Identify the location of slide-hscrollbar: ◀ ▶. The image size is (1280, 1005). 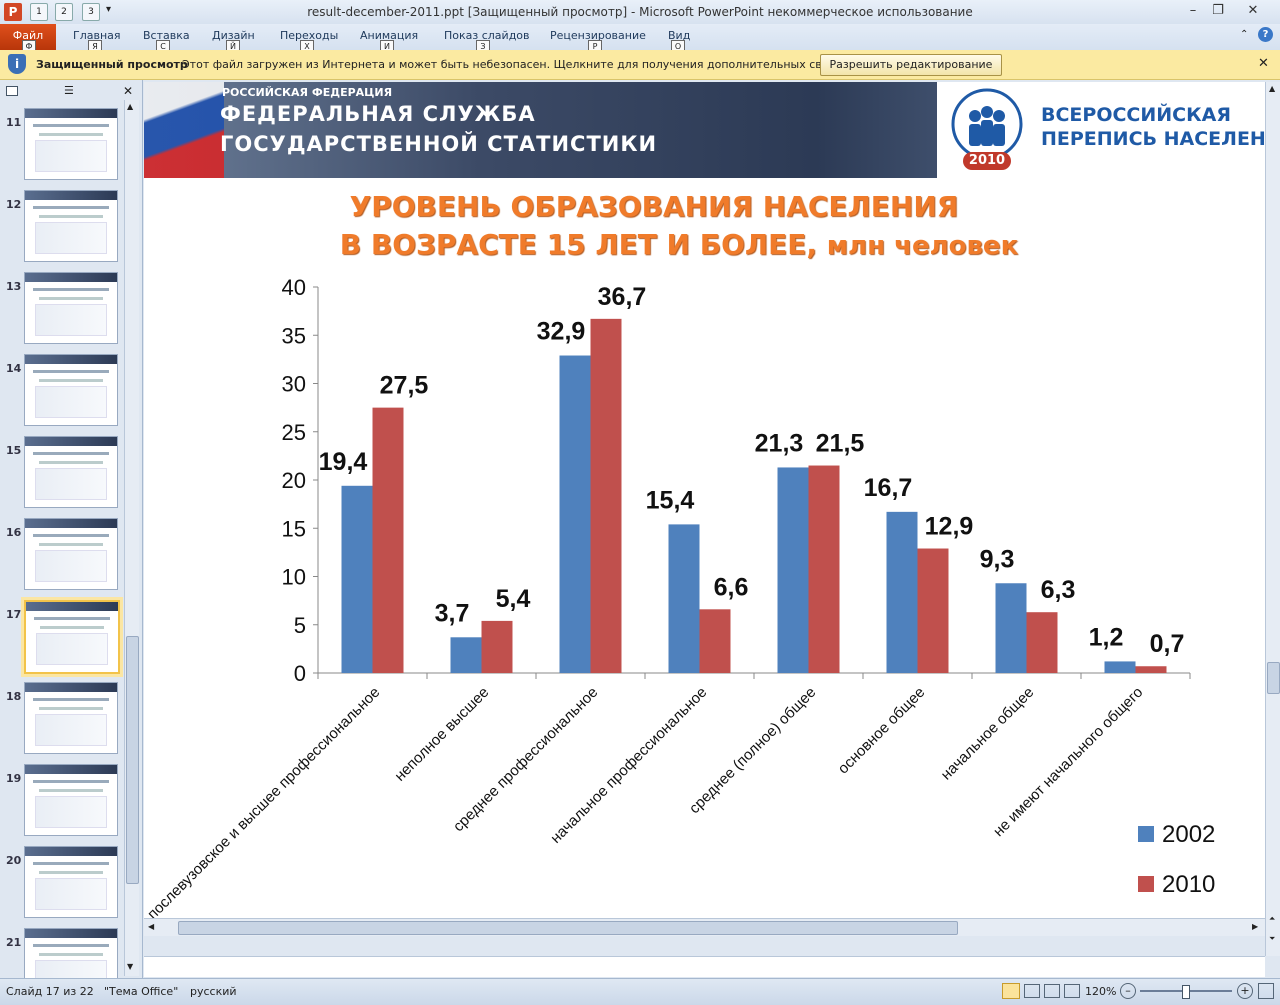
(704, 927).